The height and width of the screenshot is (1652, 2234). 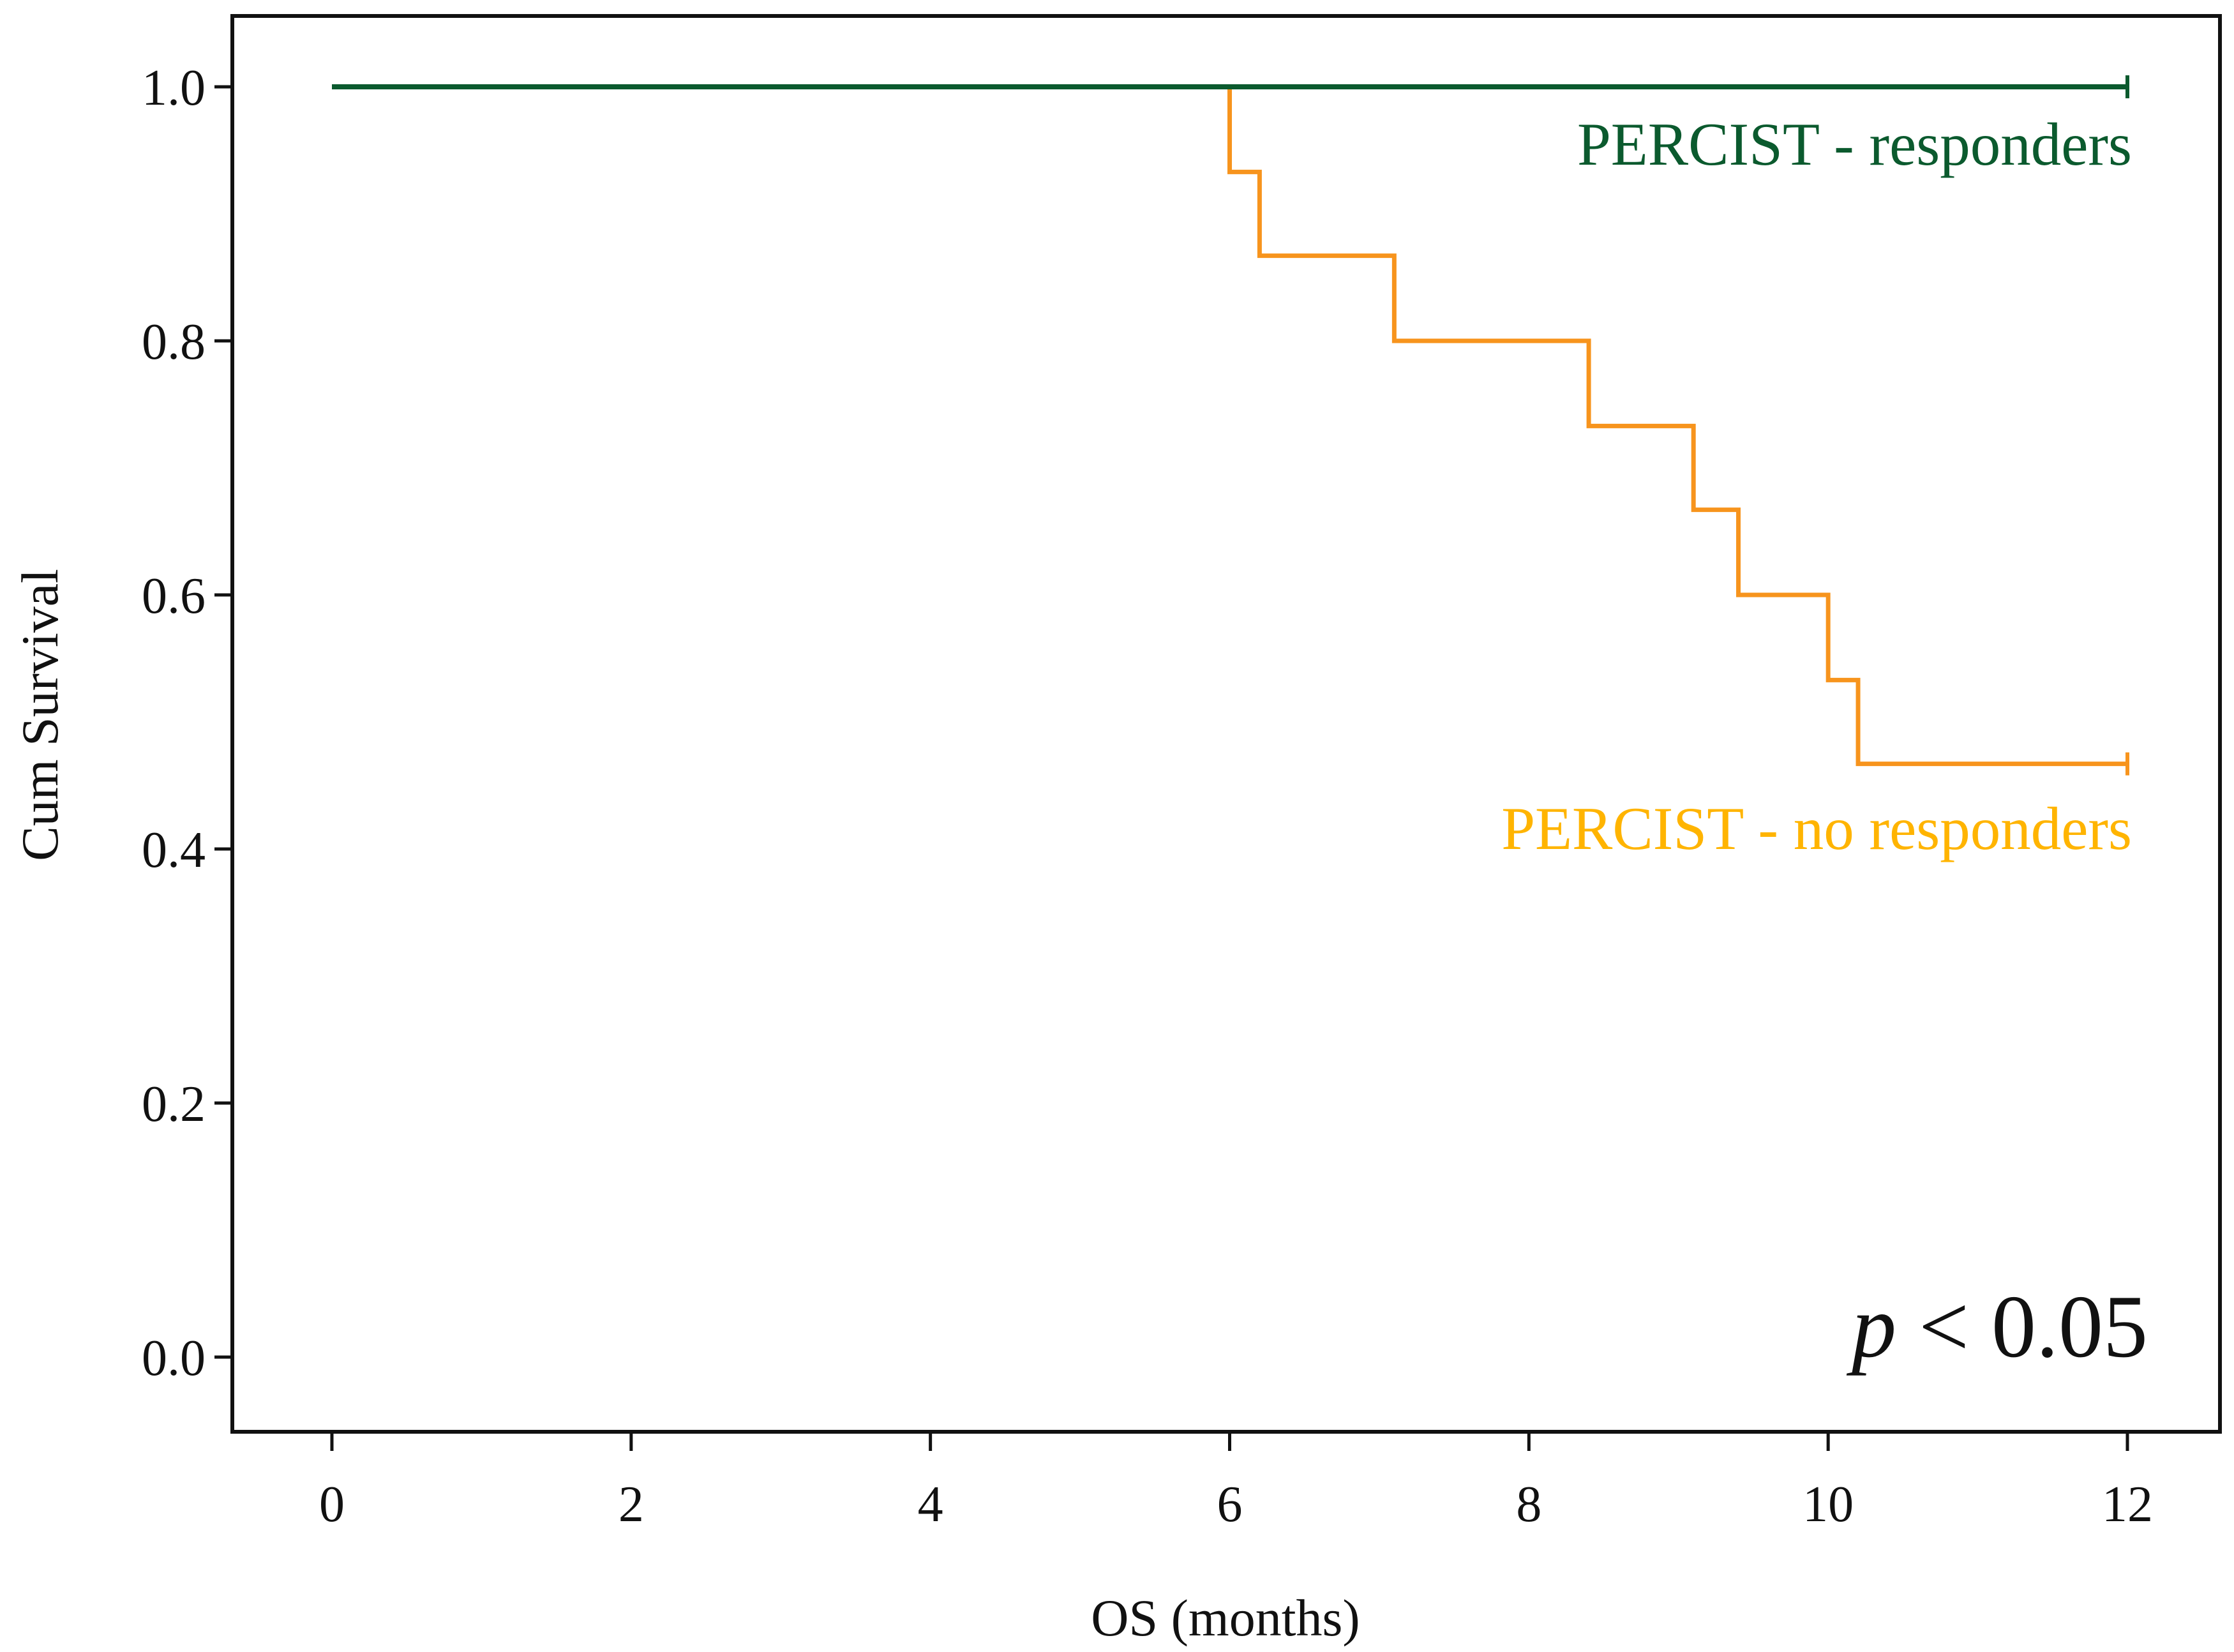 What do you see at coordinates (1871, 1326) in the screenshot?
I see `p-value-symbol: p` at bounding box center [1871, 1326].